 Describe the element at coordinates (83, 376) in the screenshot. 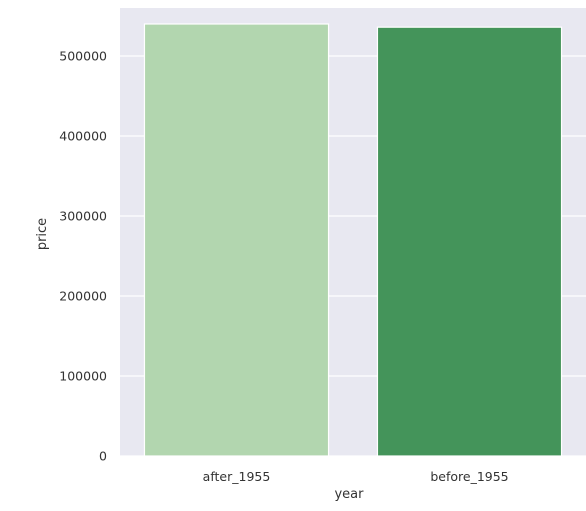

I see `y-tick-label: 100000` at that location.